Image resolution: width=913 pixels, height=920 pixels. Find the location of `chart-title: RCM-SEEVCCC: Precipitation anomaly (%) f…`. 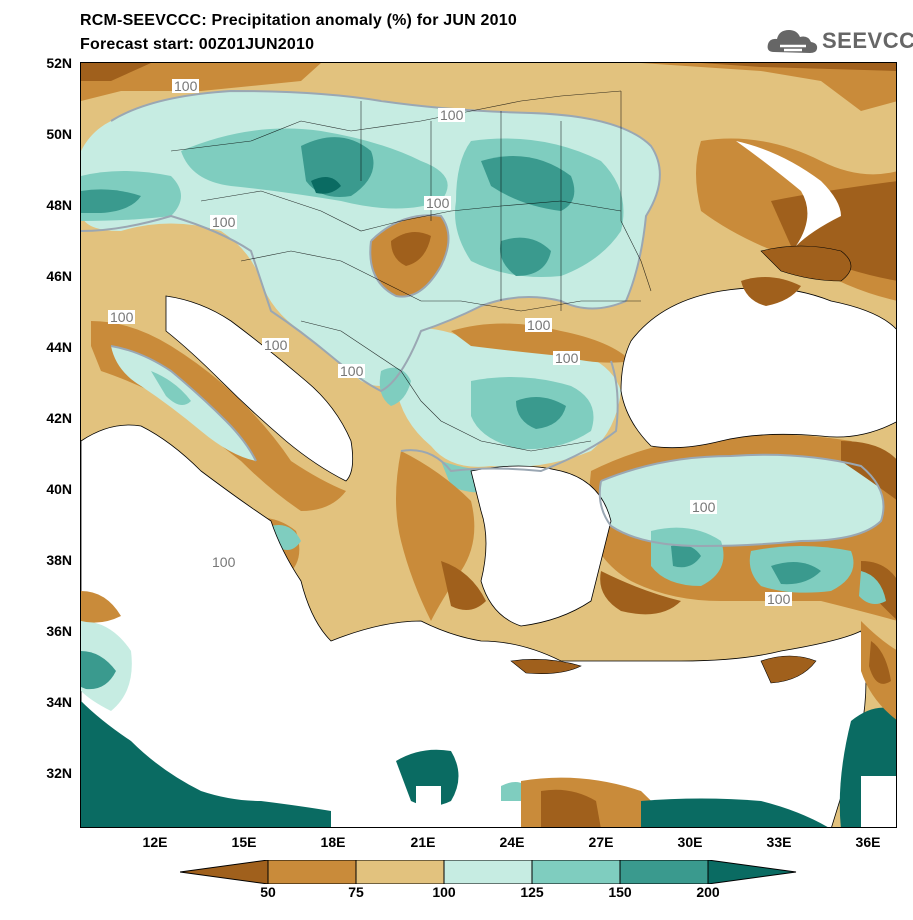

chart-title: RCM-SEEVCCC: Precipitation anomaly (%) f… is located at coordinates (298, 20).